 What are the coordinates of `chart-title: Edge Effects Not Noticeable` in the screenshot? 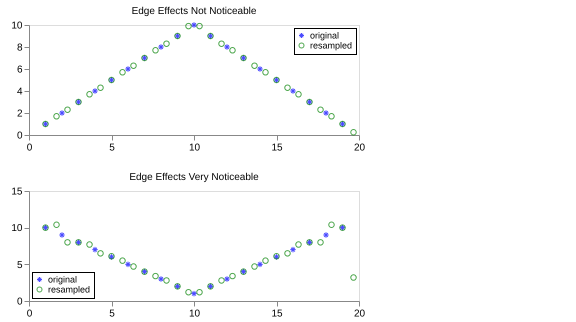 It's located at (194, 11).